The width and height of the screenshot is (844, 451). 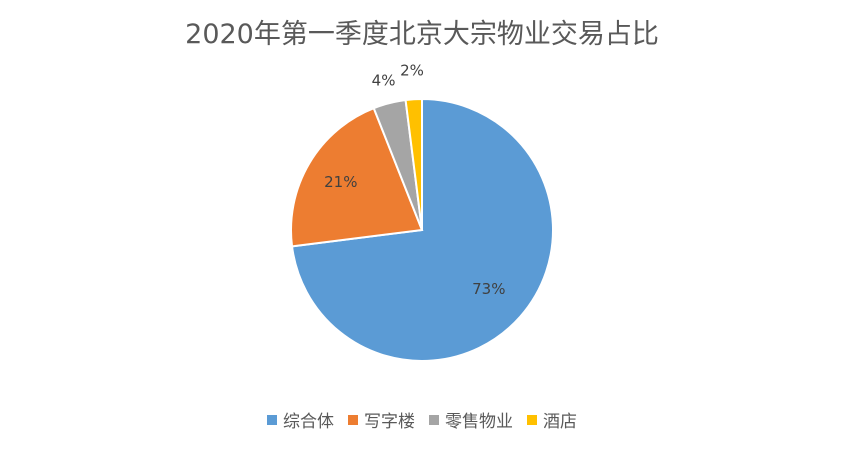 I want to click on legend-label-0: 综合体, so click(x=308, y=422).